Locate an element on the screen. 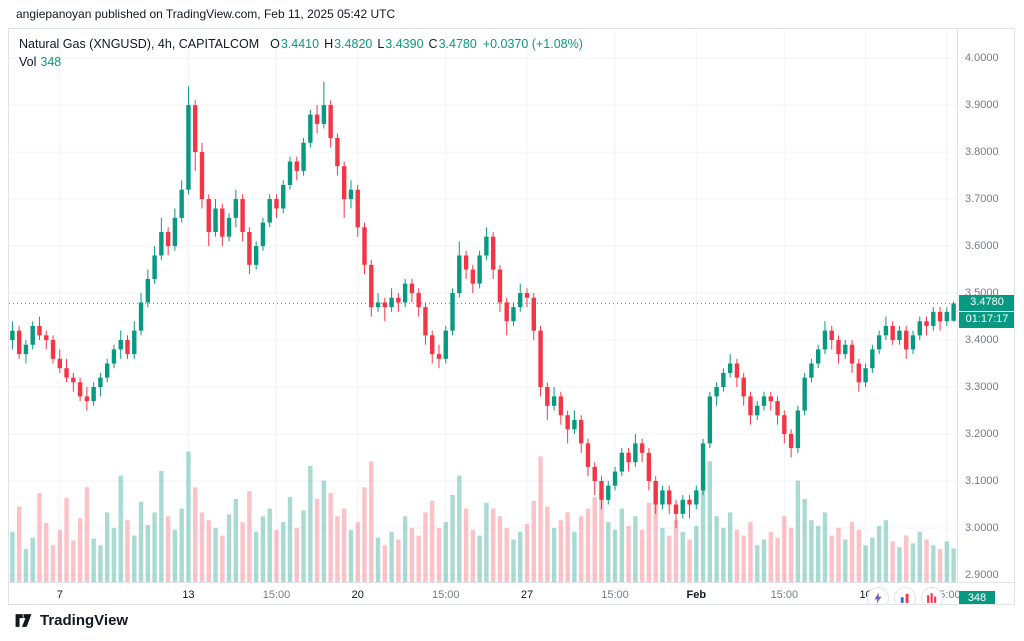  chart-bars-red-icon is located at coordinates (932, 595).